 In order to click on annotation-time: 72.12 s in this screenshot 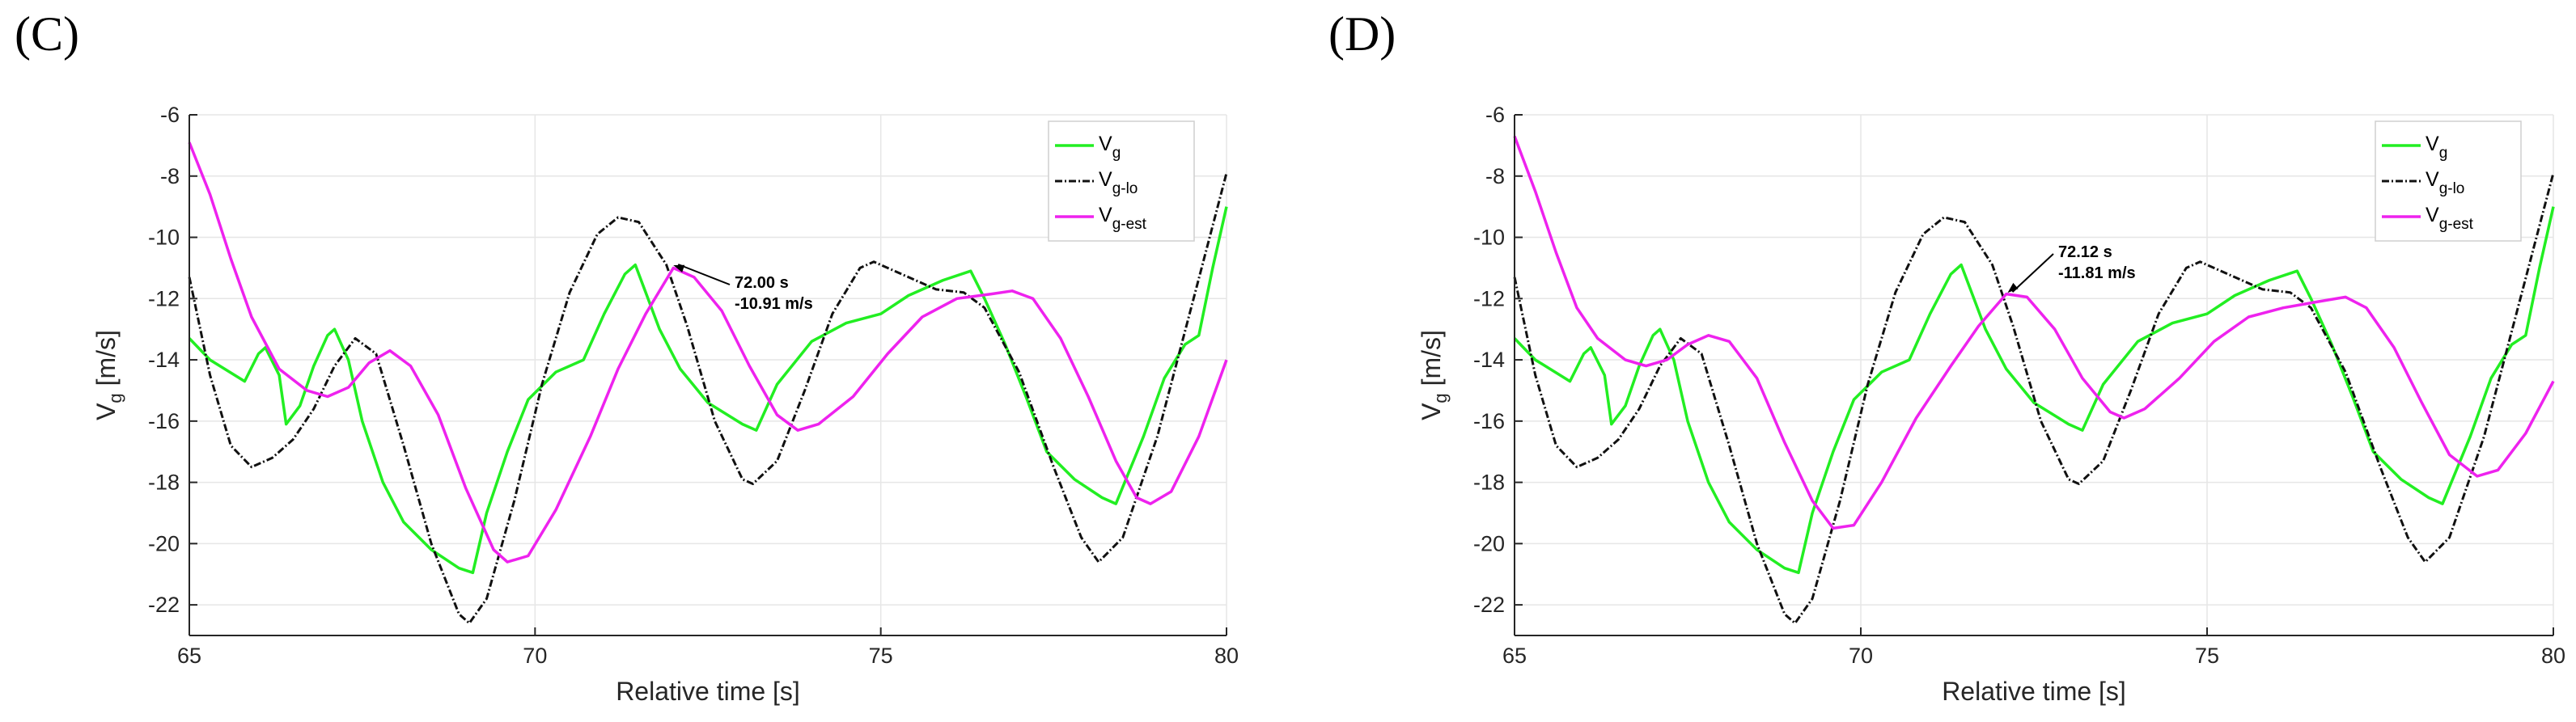, I will do `click(2085, 252)`.